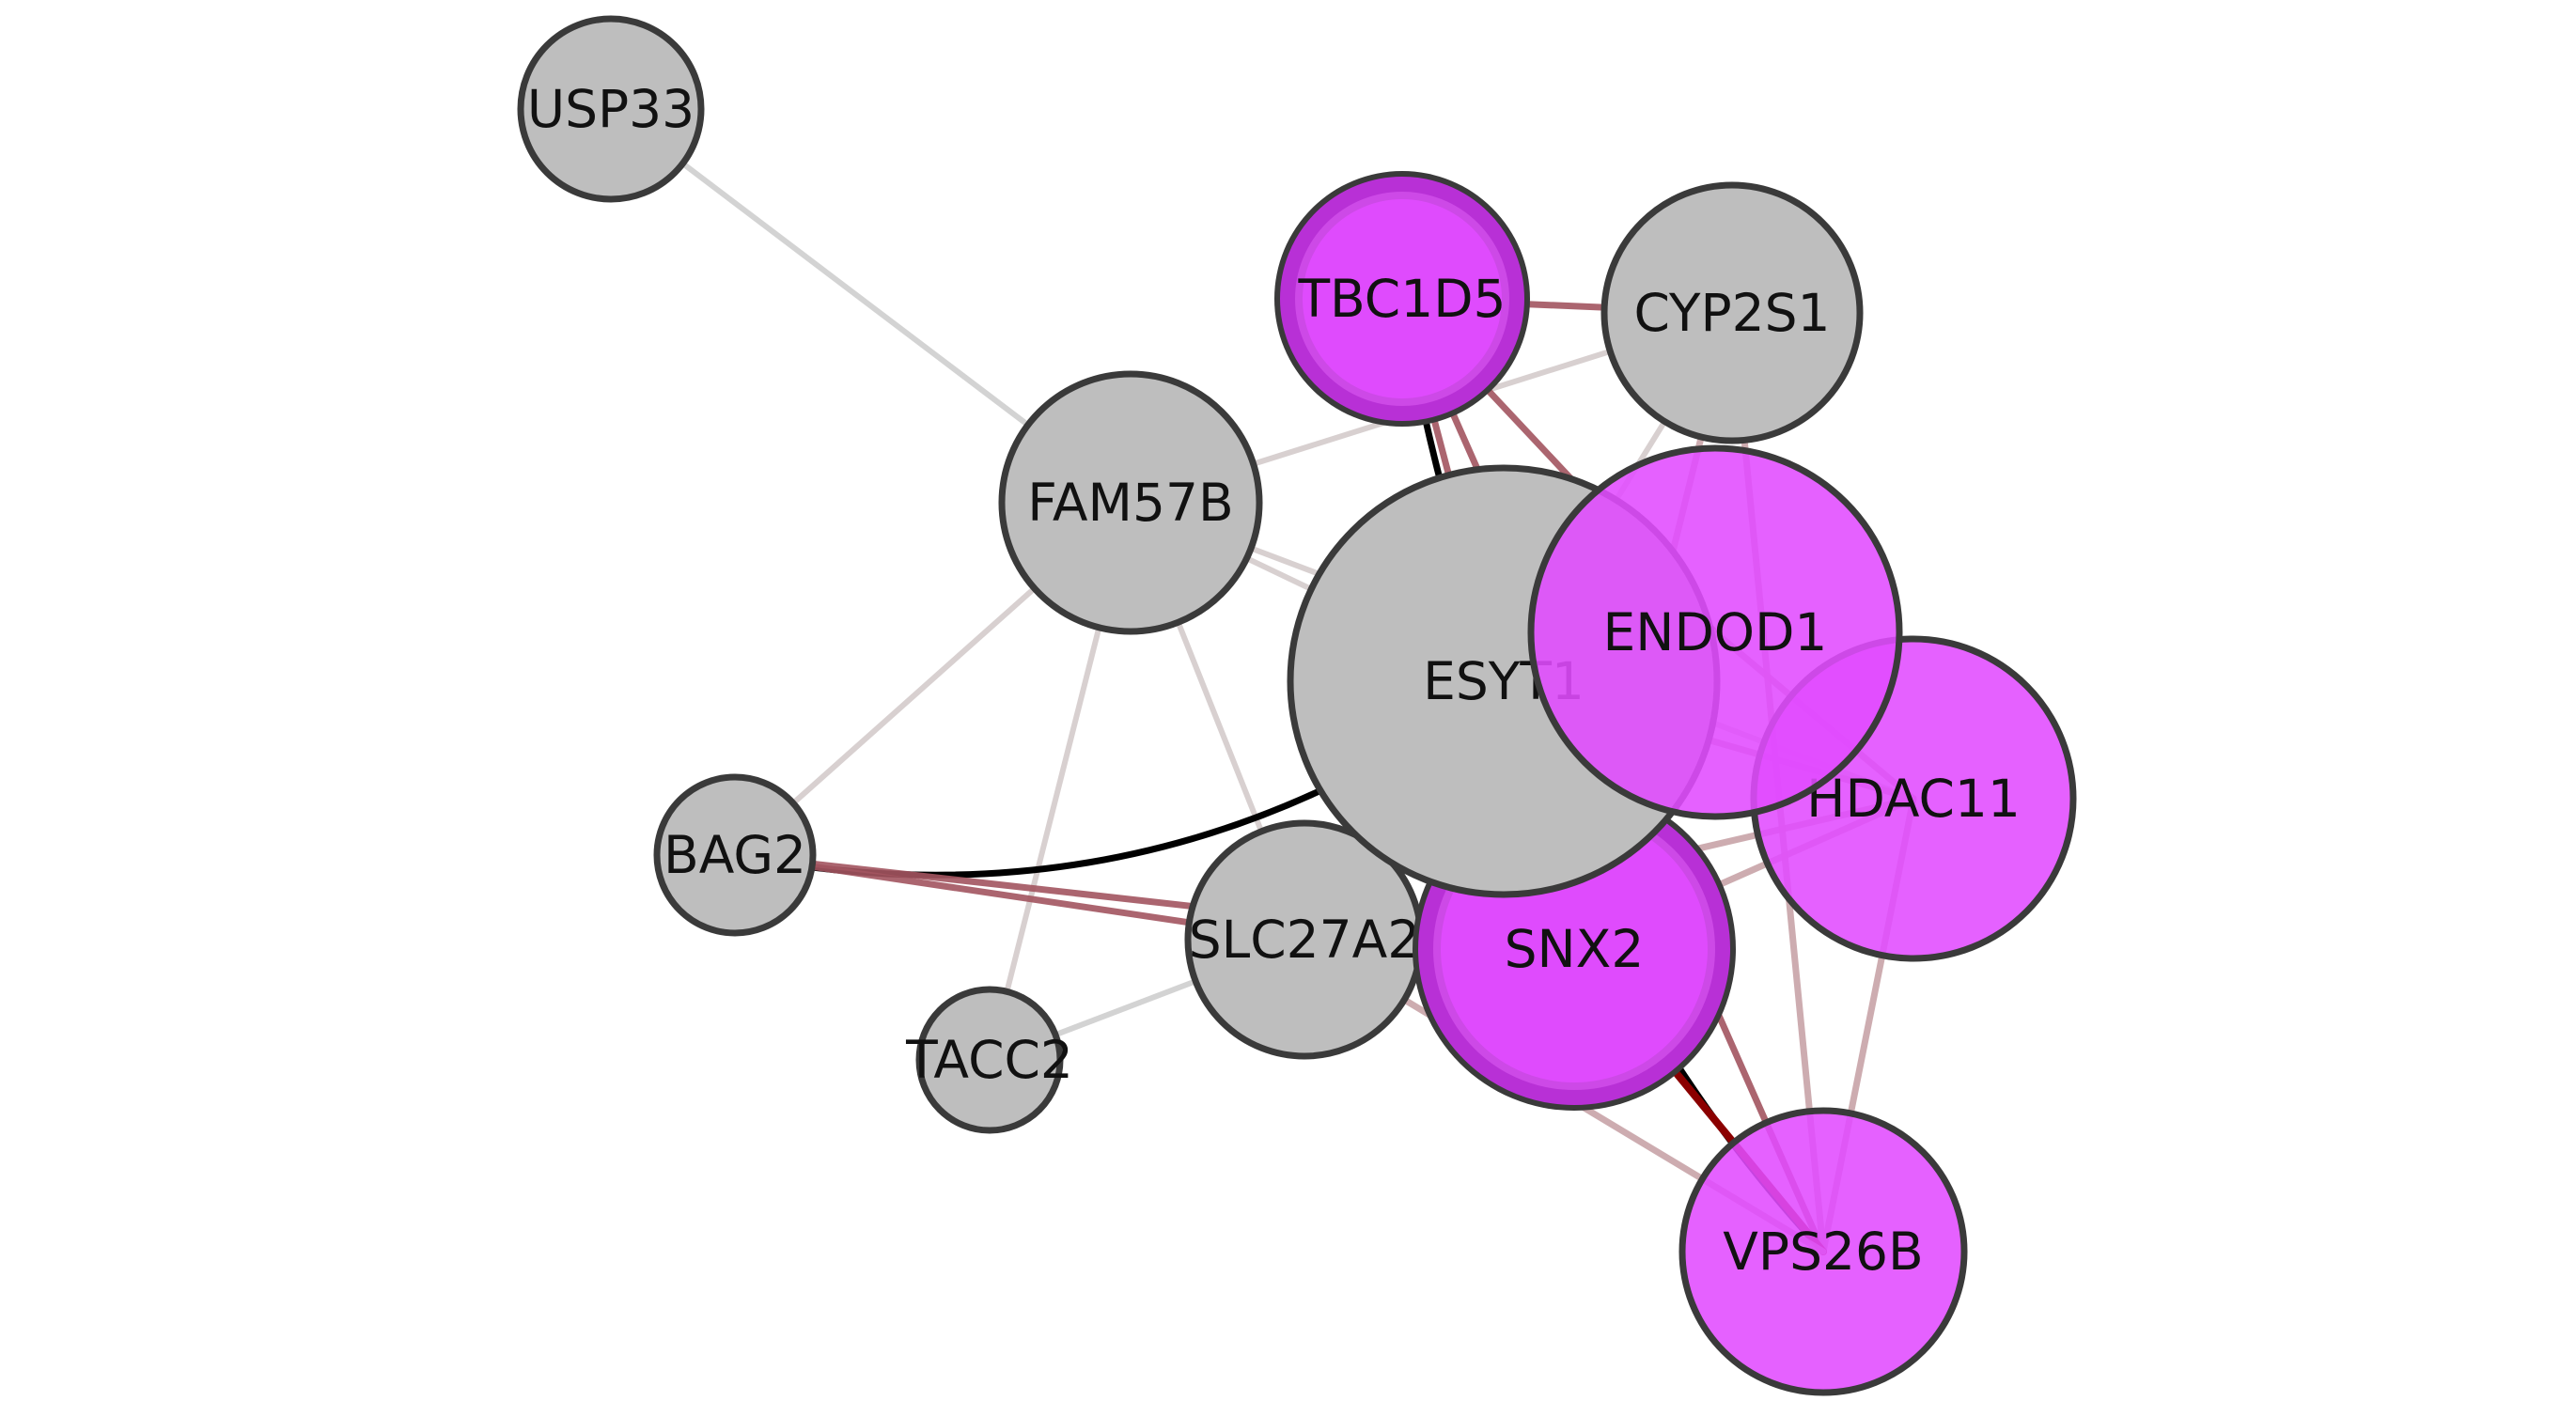  I want to click on node-usp33: USP33, so click(611, 109).